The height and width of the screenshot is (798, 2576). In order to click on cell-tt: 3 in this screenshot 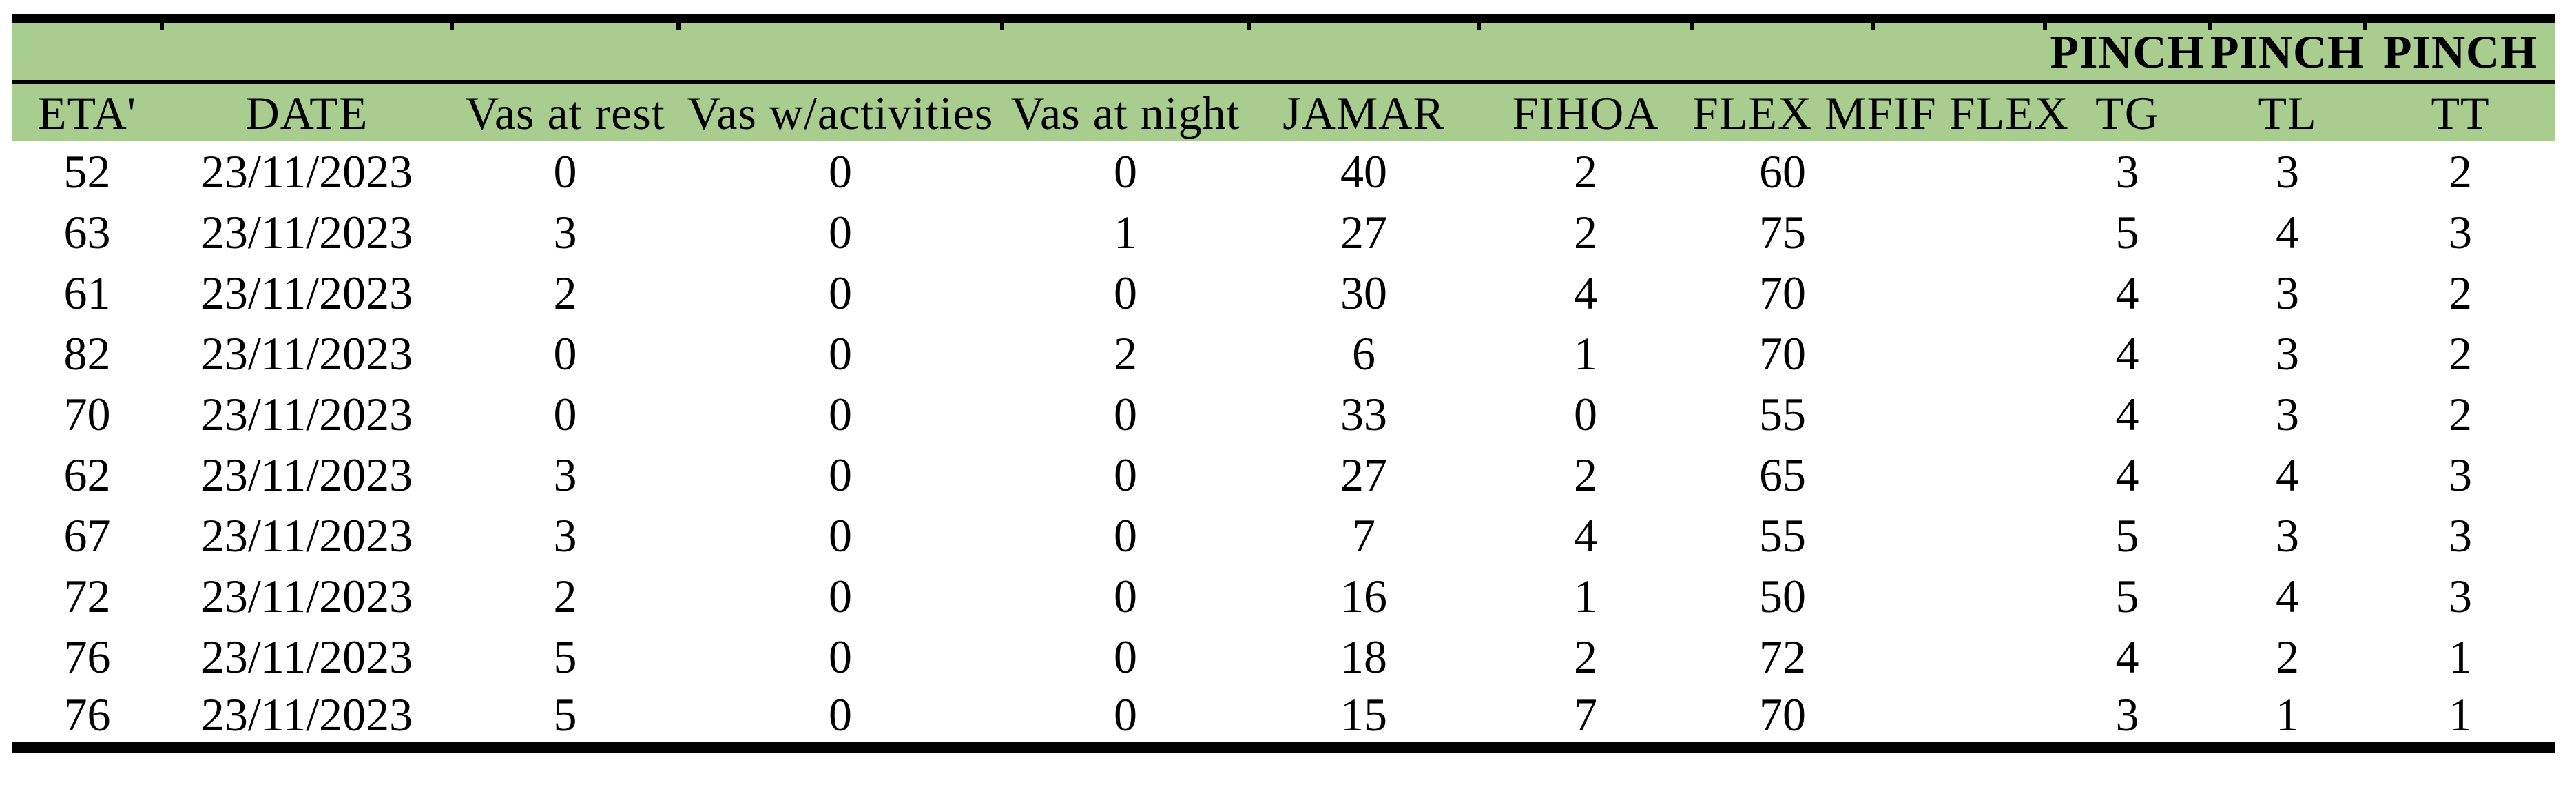, I will do `click(2460, 596)`.